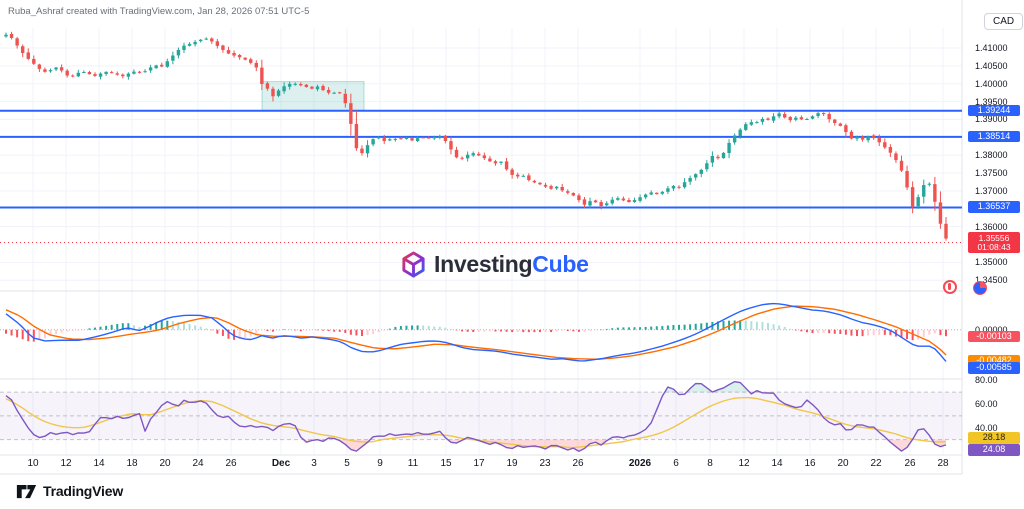 This screenshot has width=1024, height=509. Describe the element at coordinates (512, 463) in the screenshot. I see `time-tick: 19` at that location.